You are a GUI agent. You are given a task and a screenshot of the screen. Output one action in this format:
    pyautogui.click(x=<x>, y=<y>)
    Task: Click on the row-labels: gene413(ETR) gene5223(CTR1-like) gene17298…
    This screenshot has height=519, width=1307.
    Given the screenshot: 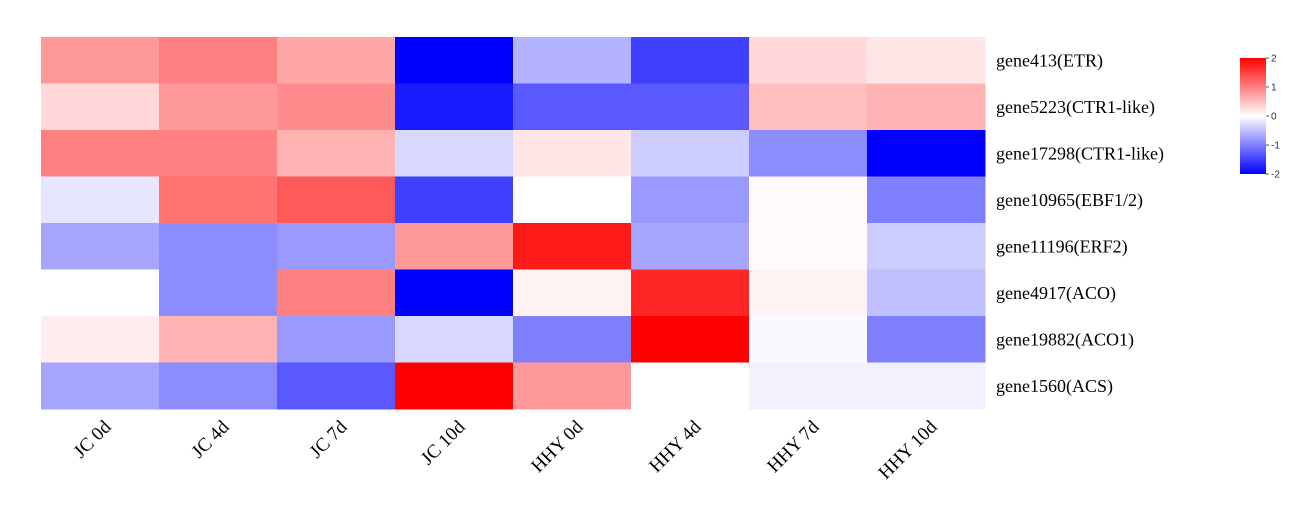 What is the action you would take?
    pyautogui.click(x=1080, y=223)
    